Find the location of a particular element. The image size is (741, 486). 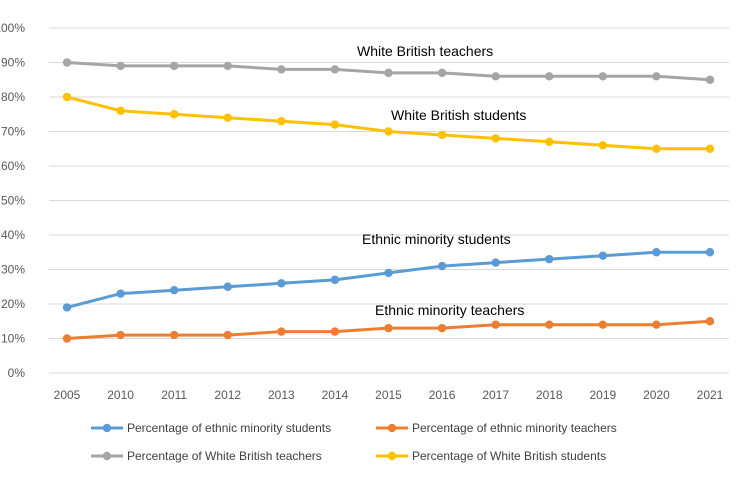

y-tick-label: 80% is located at coordinates (13, 97).